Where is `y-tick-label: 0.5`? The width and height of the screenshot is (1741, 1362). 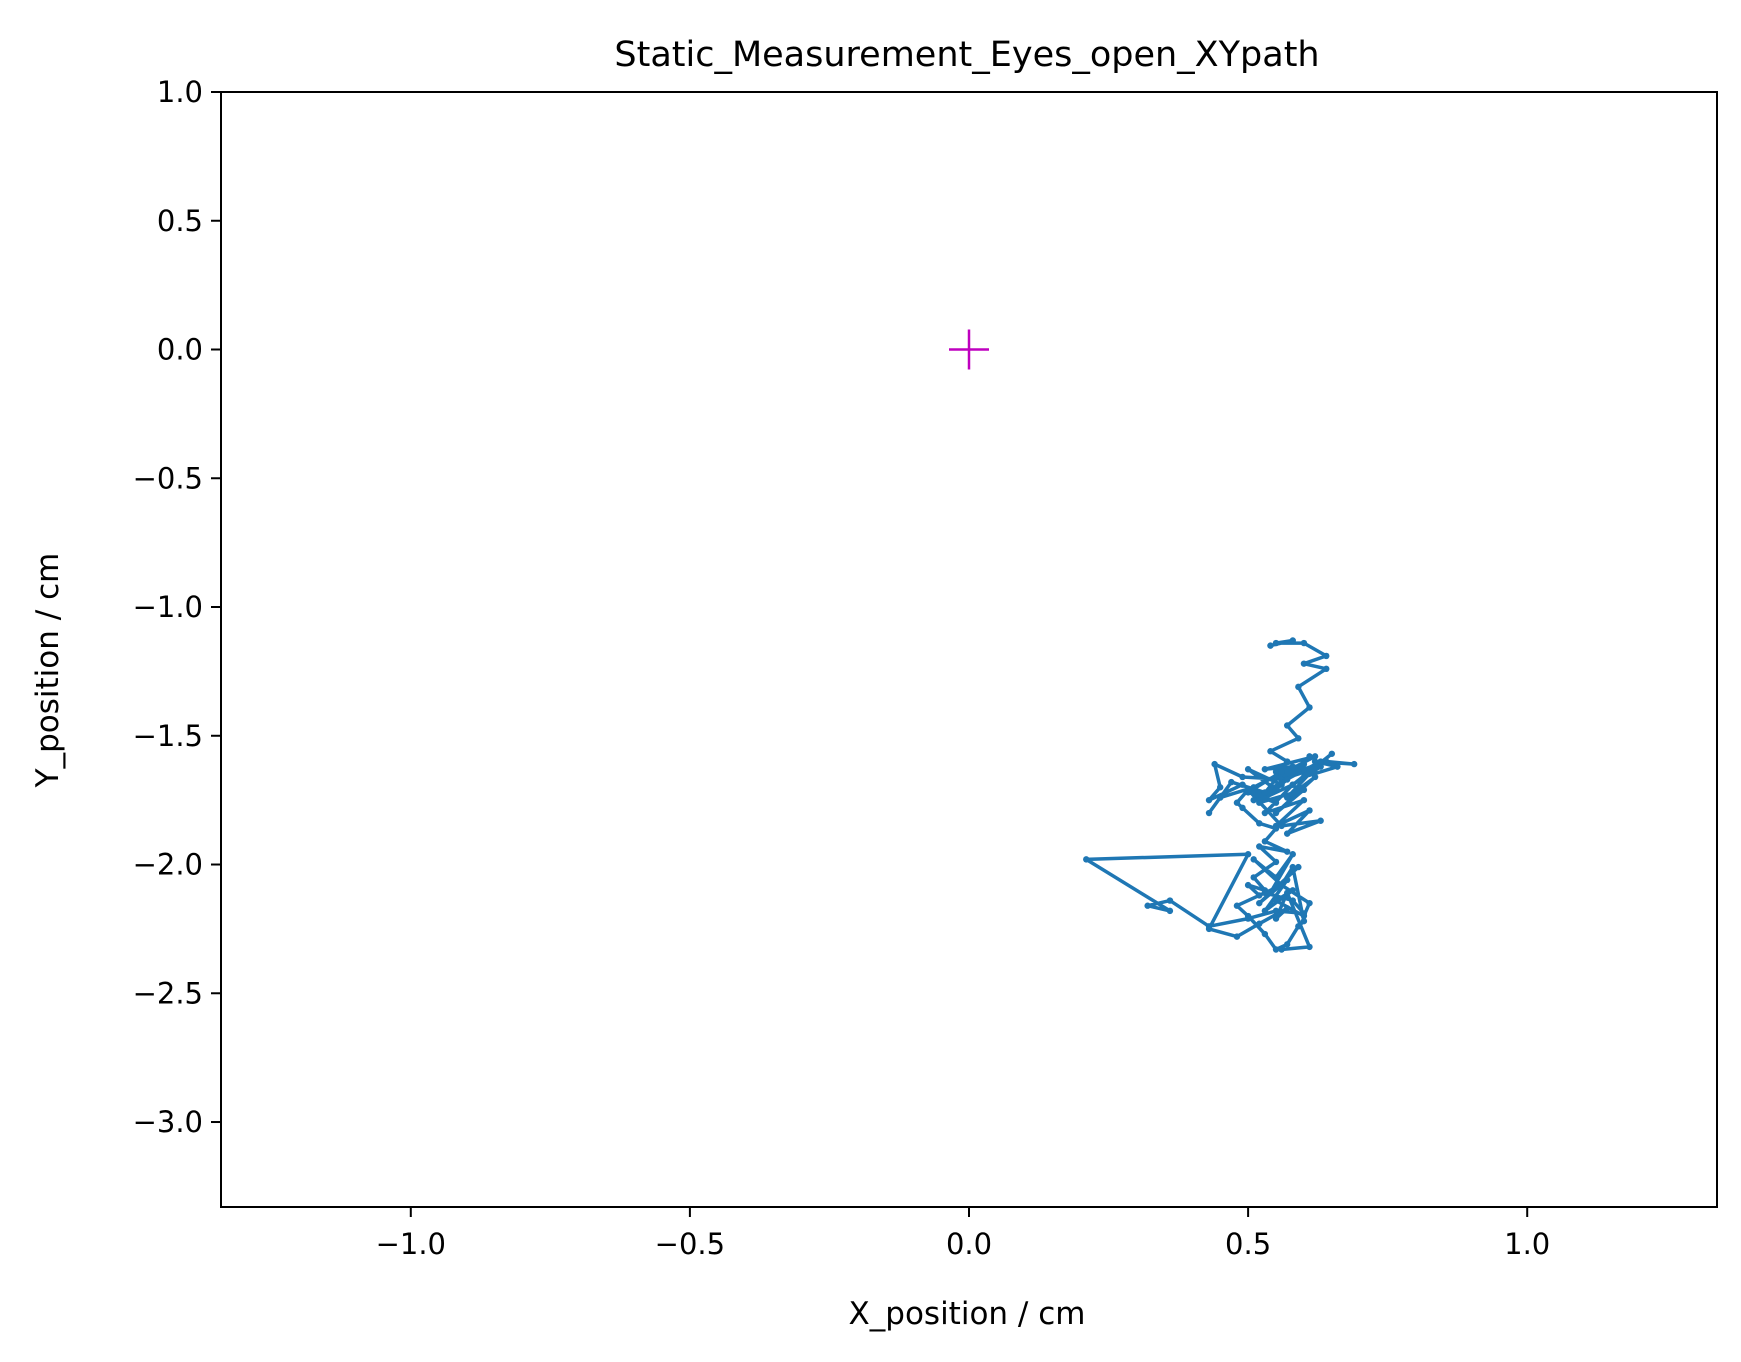
y-tick-label: 0.5 is located at coordinates (180, 221).